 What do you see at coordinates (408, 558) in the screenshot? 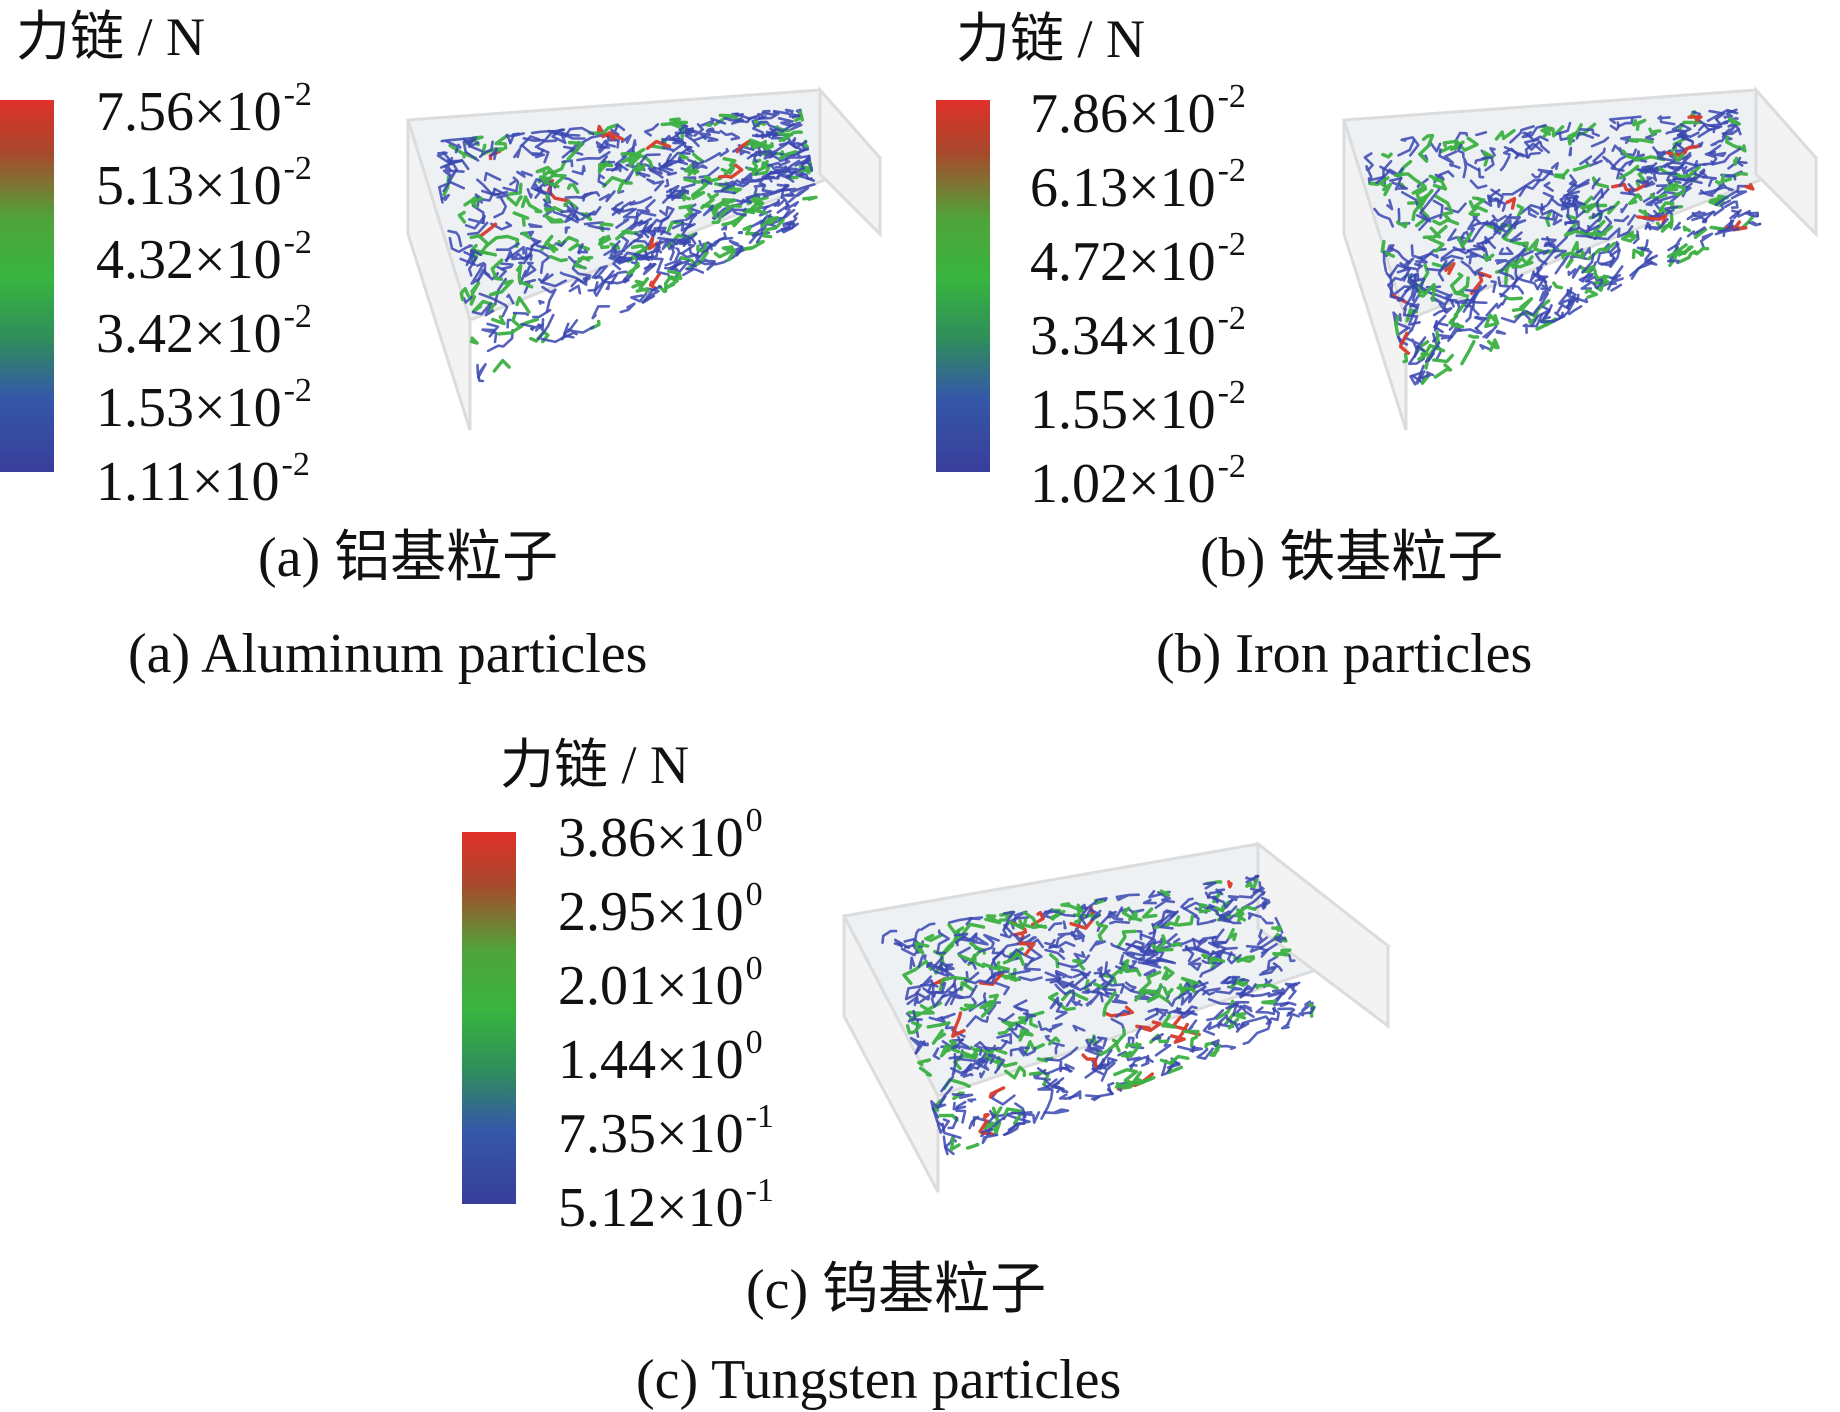
I see `caption-cn: (a) 铝基粒子` at bounding box center [408, 558].